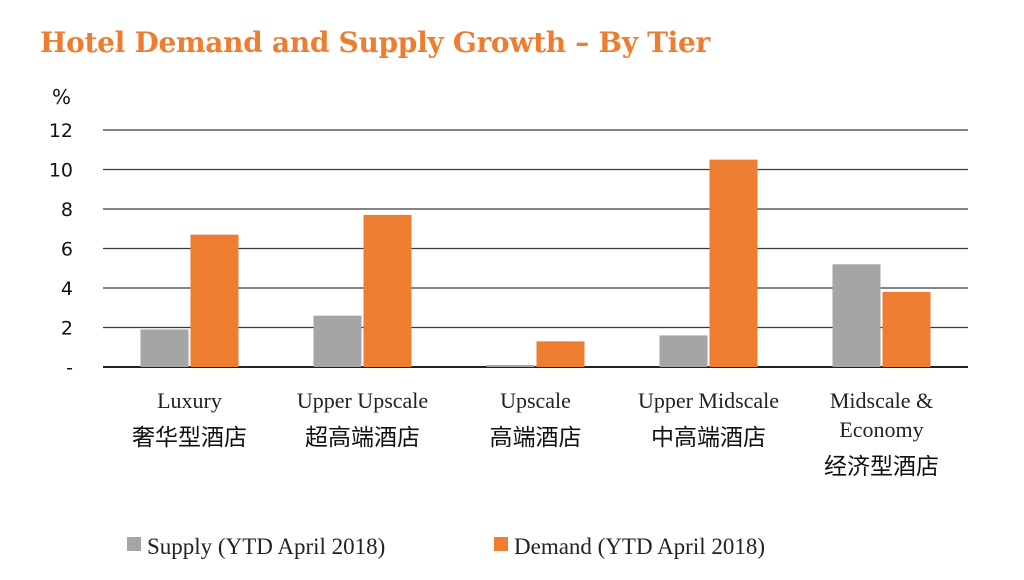  Describe the element at coordinates (189, 400) in the screenshot. I see `category-label: Luxury` at that location.